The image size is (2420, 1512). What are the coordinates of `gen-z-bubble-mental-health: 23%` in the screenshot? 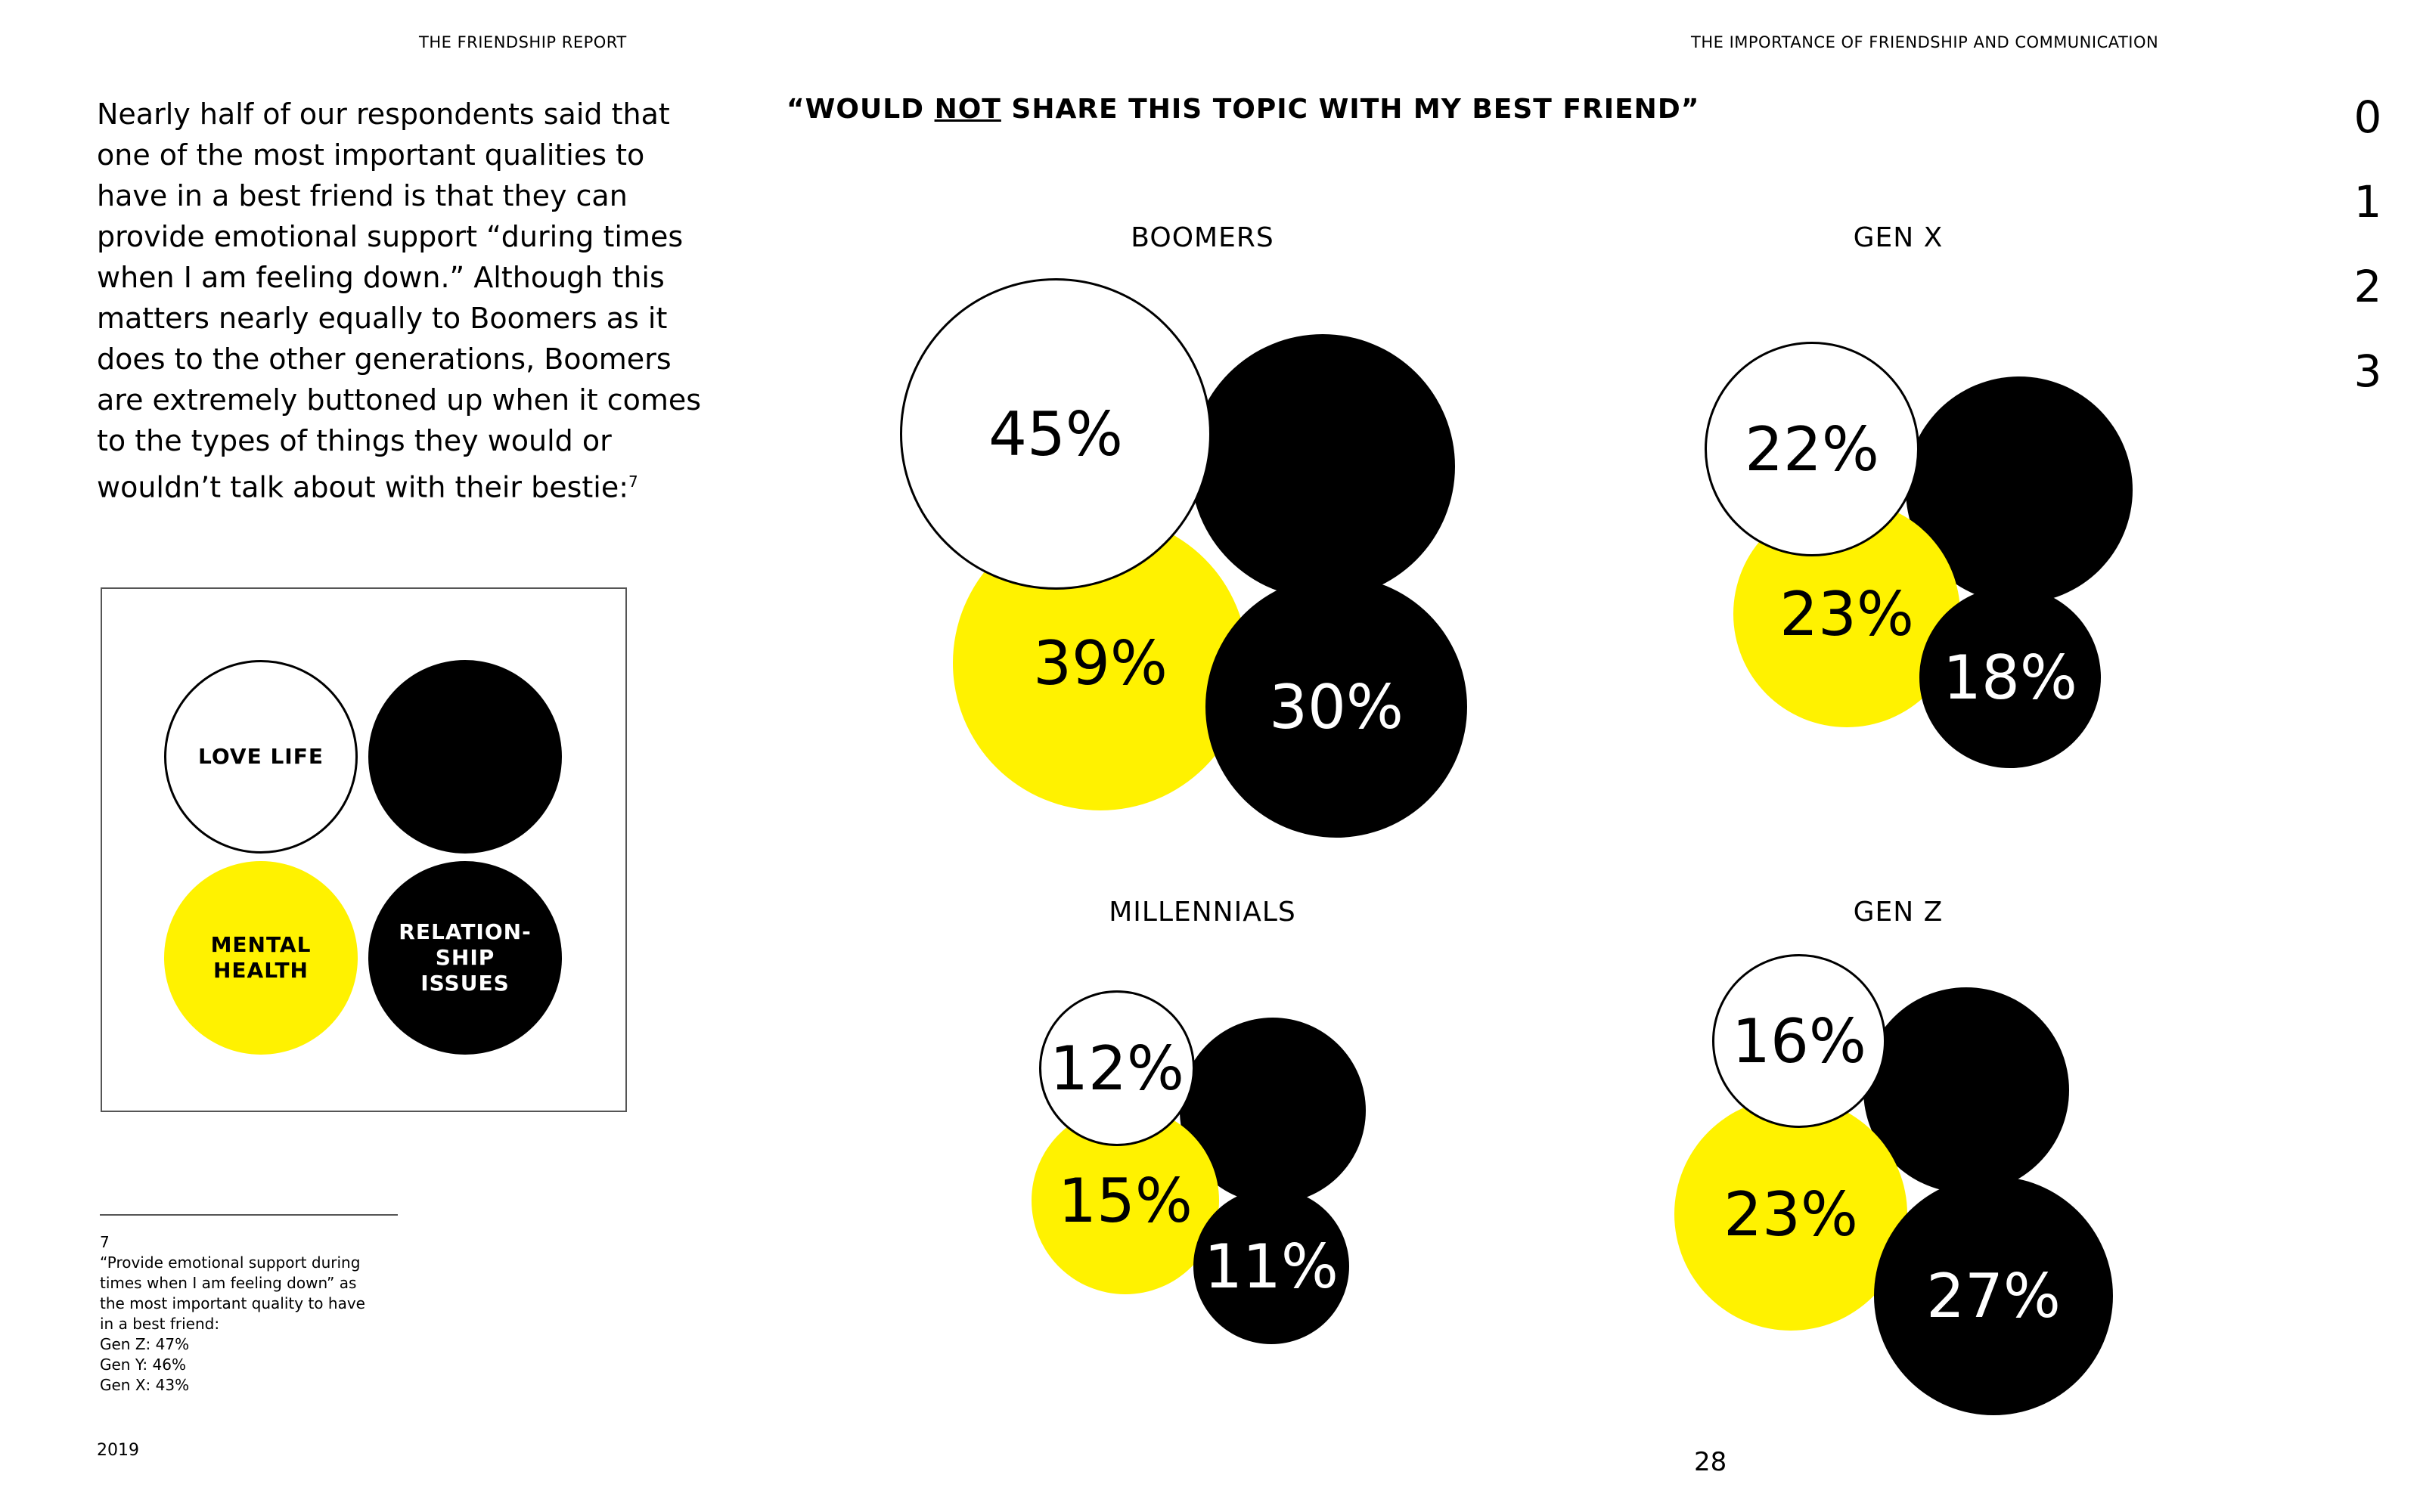 It's located at (1790, 1214).